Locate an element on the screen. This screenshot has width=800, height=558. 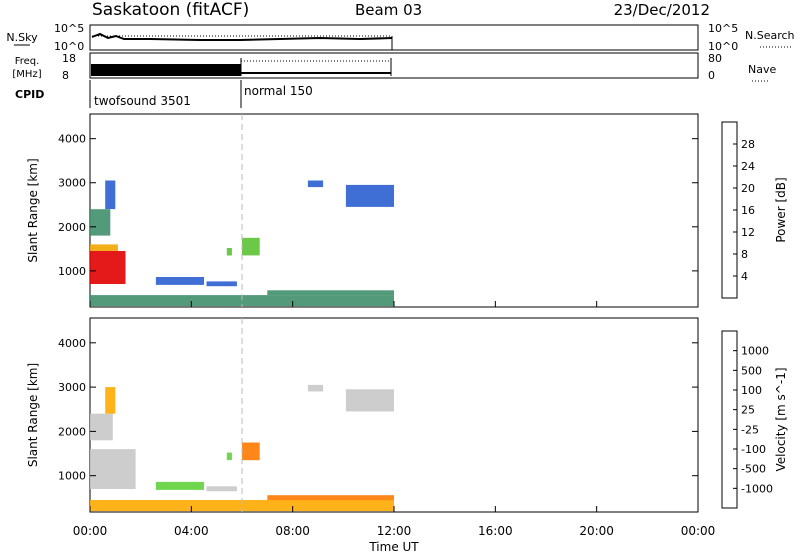
x-axis-label: Time UT is located at coordinates (393, 547).